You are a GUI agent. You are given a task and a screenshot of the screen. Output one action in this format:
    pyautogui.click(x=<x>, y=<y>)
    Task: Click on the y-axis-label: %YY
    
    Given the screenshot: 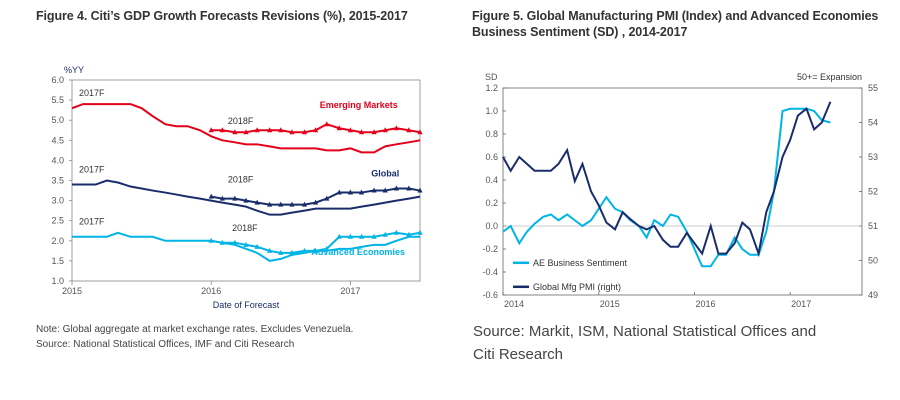 What is the action you would take?
    pyautogui.click(x=74, y=70)
    